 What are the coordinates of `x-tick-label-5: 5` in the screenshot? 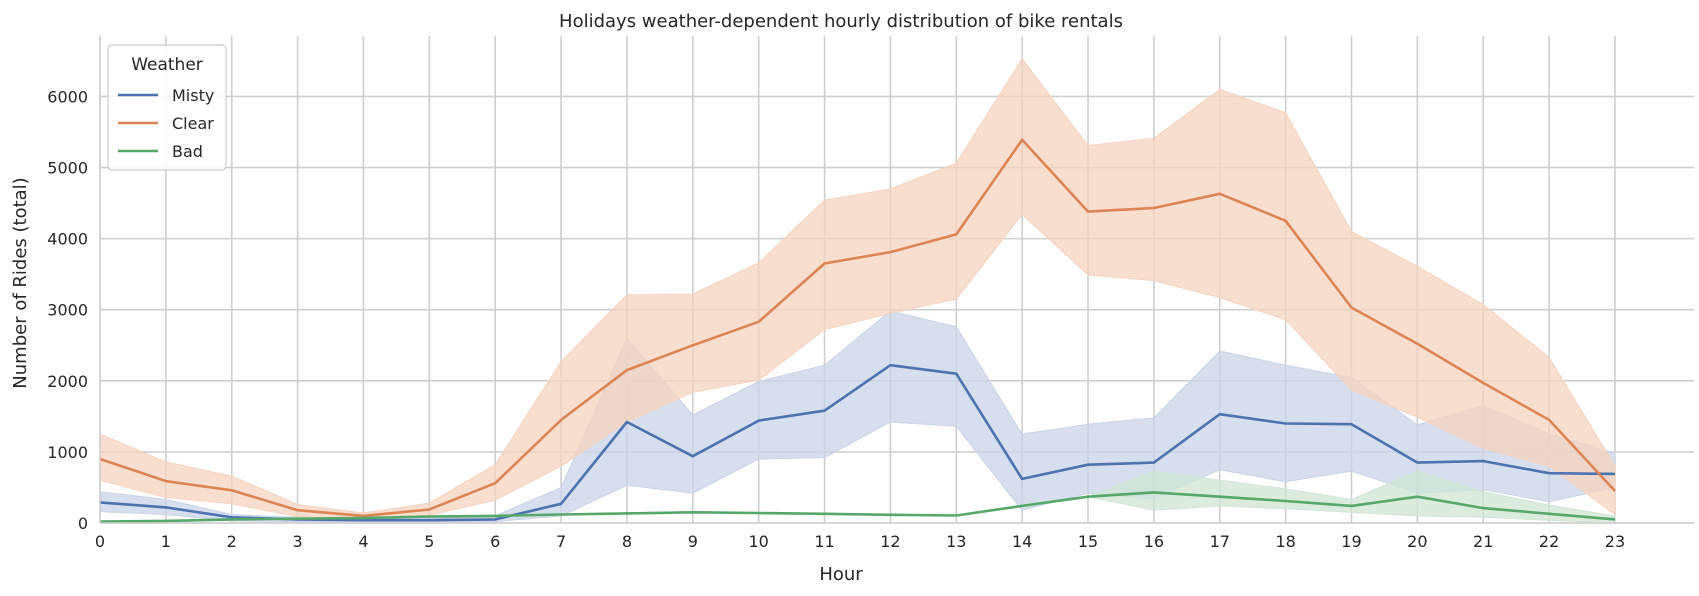 It's located at (429, 541).